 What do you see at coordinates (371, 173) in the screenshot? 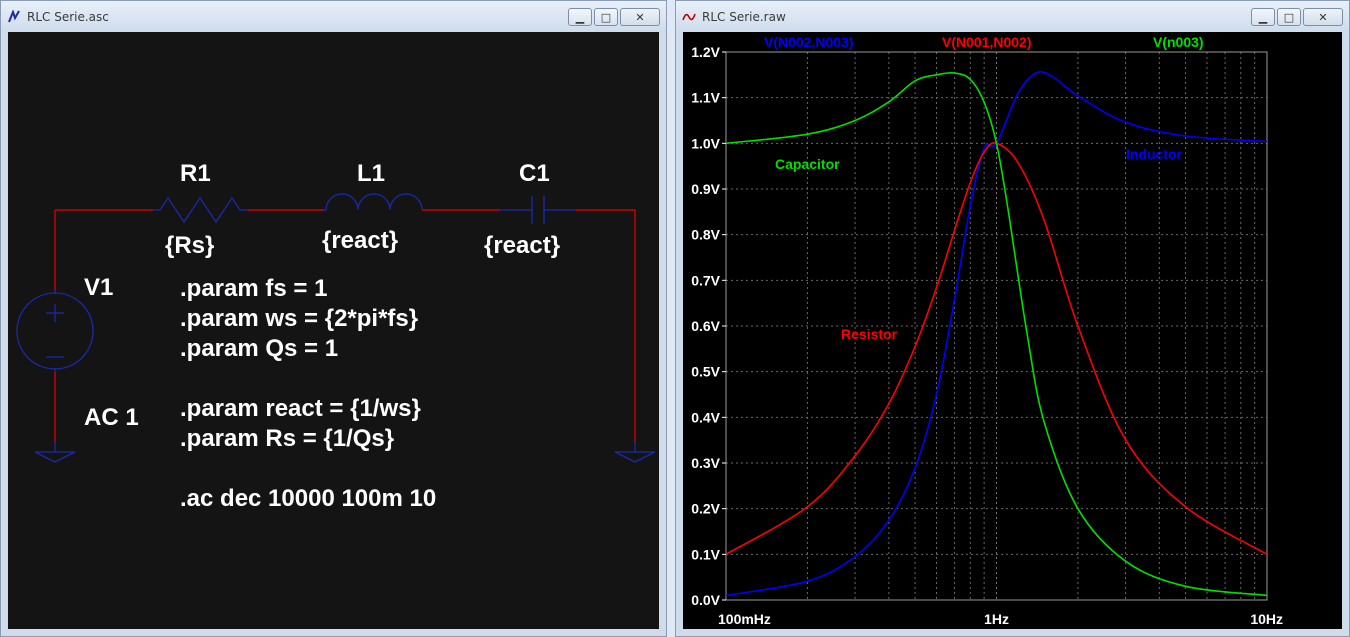
I see `l1-name-label: L1` at bounding box center [371, 173].